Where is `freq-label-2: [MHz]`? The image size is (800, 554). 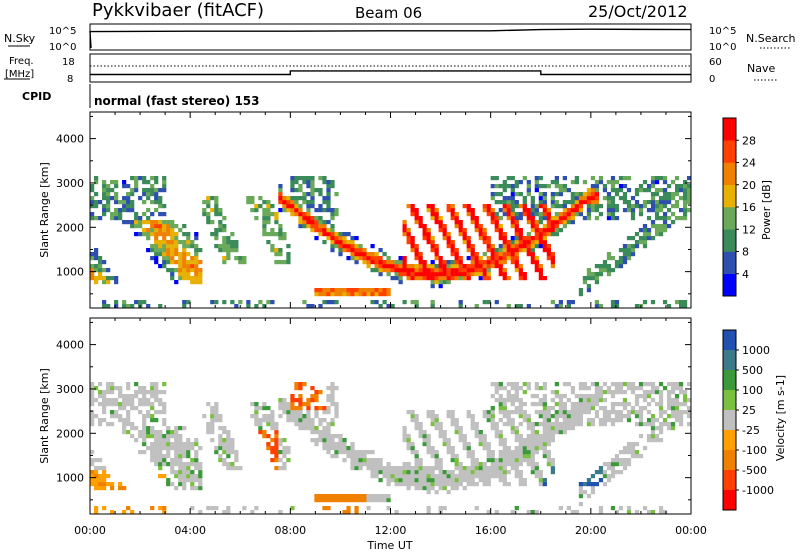 freq-label-2: [MHz] is located at coordinates (19, 74).